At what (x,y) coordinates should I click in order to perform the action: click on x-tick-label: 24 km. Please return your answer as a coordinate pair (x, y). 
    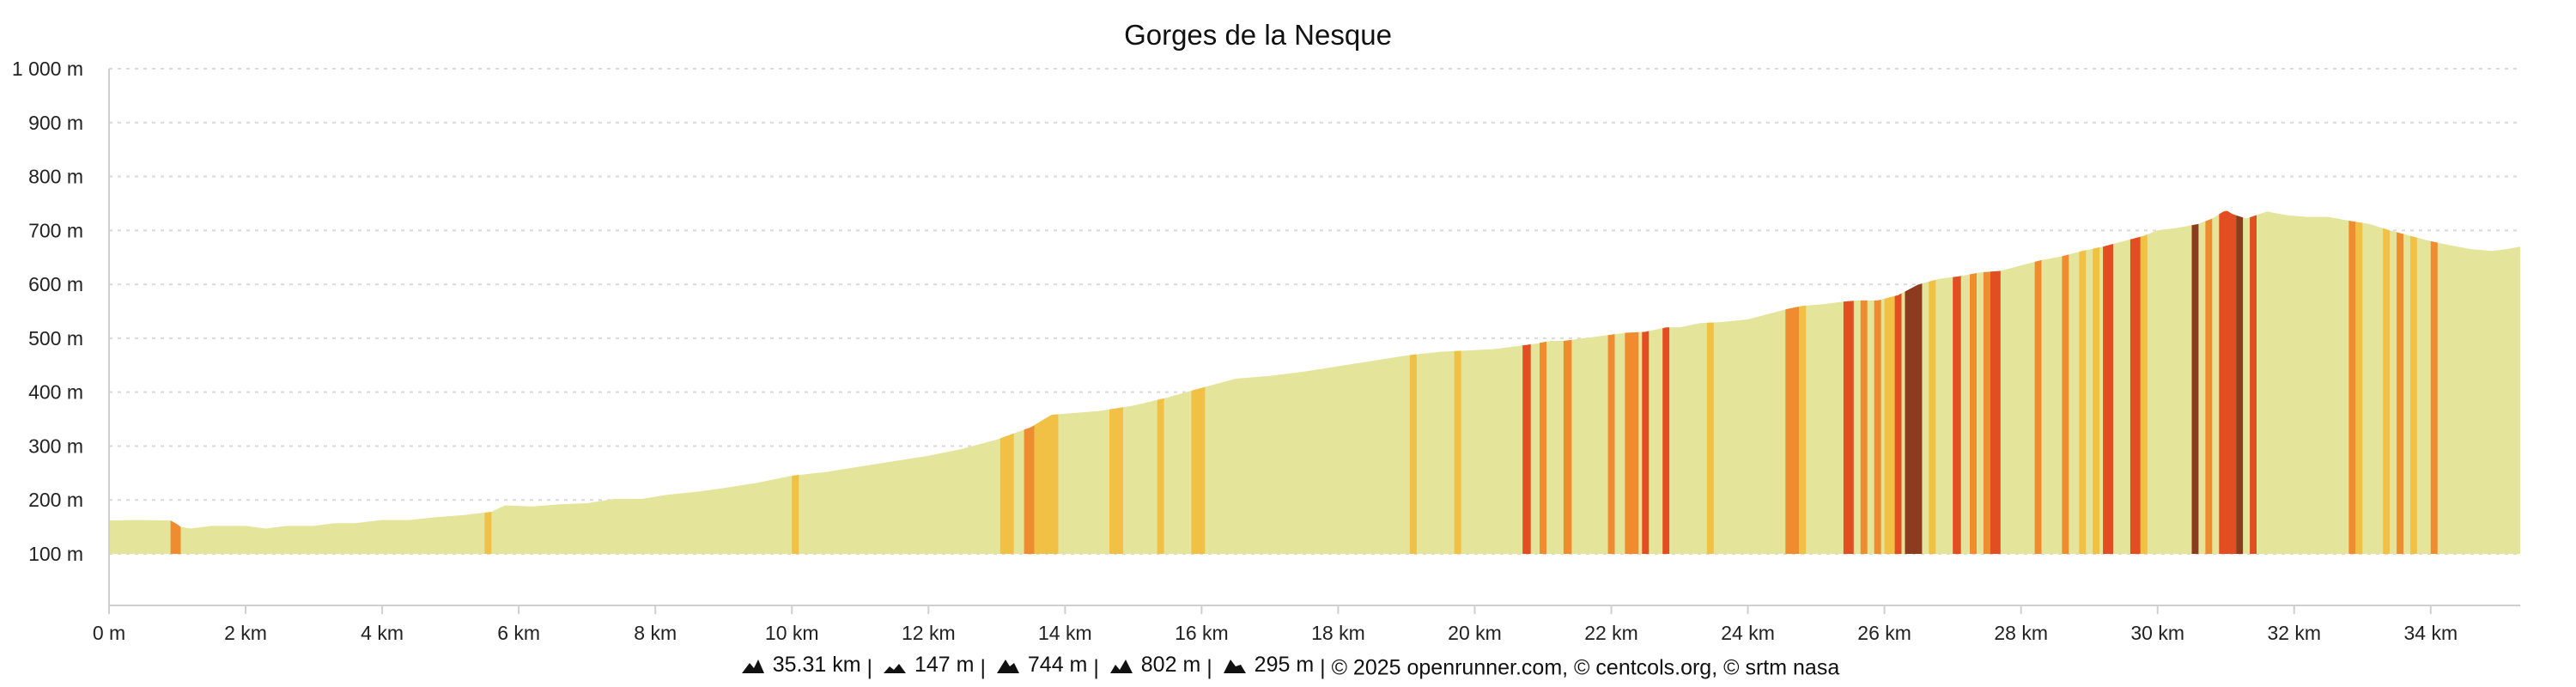
    Looking at the image, I should click on (1748, 633).